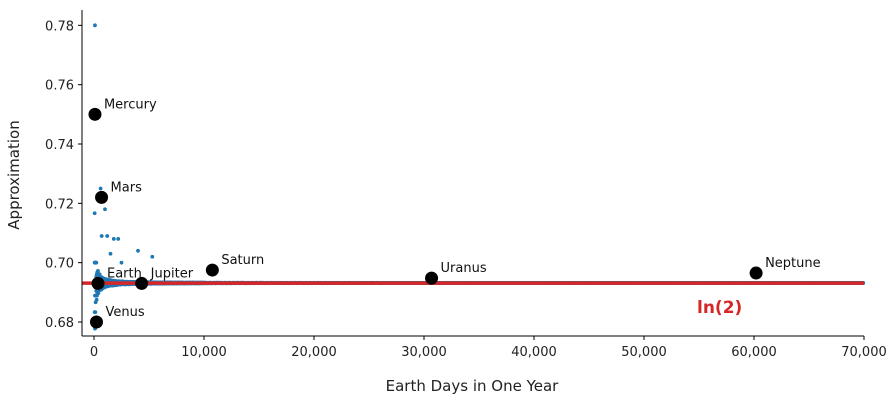 This screenshot has width=894, height=401. What do you see at coordinates (96, 322) in the screenshot?
I see `planet-marker-venus` at bounding box center [96, 322].